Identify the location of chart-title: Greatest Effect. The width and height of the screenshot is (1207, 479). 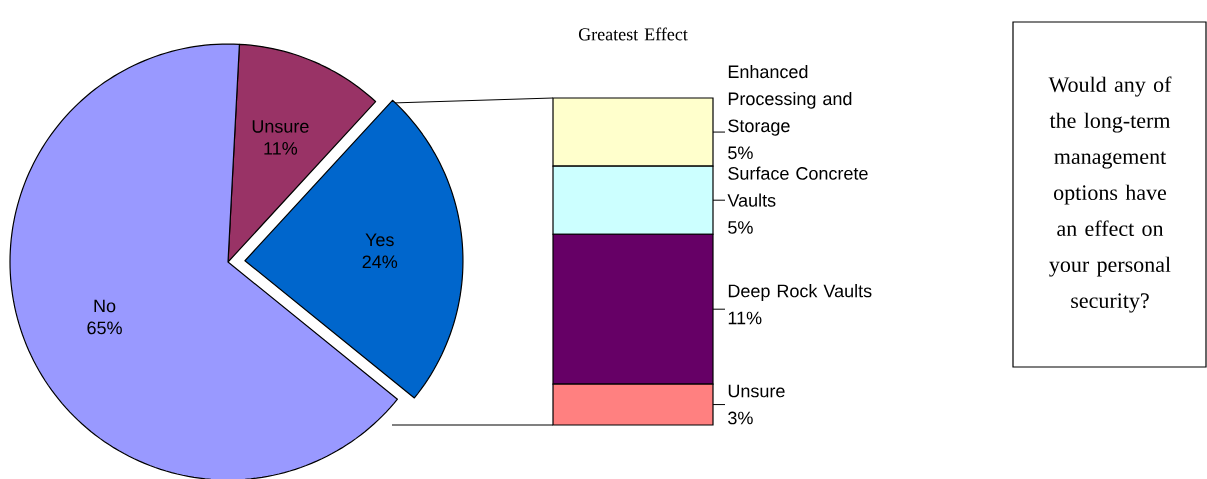
(633, 34).